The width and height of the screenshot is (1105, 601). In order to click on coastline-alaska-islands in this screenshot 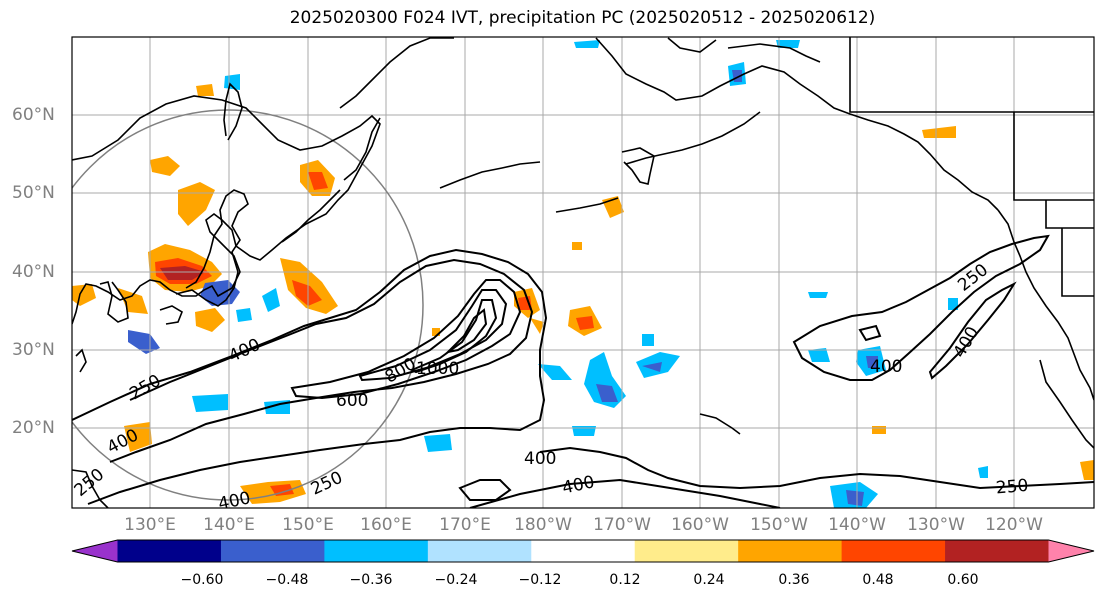, I will do `click(638, 166)`.